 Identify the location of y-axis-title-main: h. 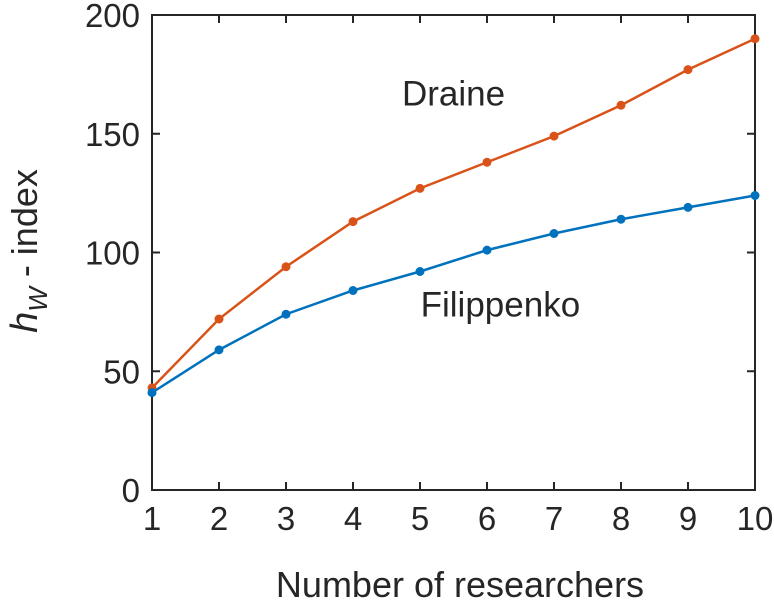
(25, 322).